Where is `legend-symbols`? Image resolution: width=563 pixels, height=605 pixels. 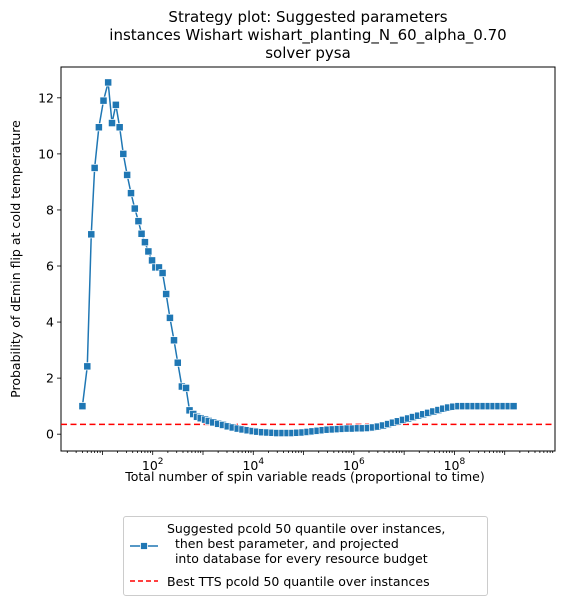
legend-symbols is located at coordinates (144, 562).